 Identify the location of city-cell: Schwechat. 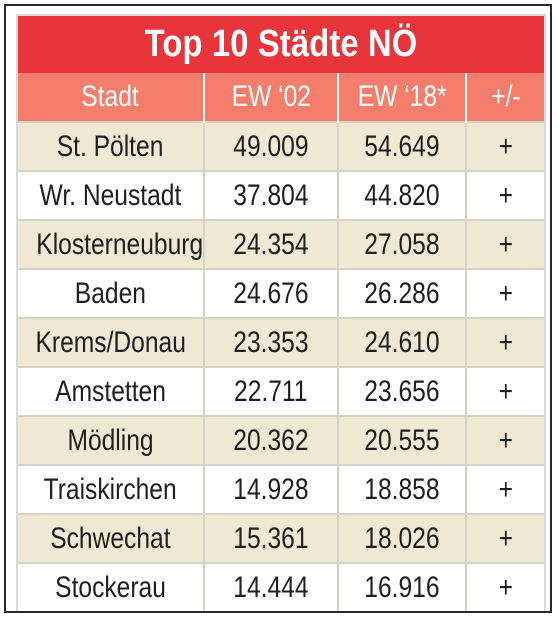
(111, 538).